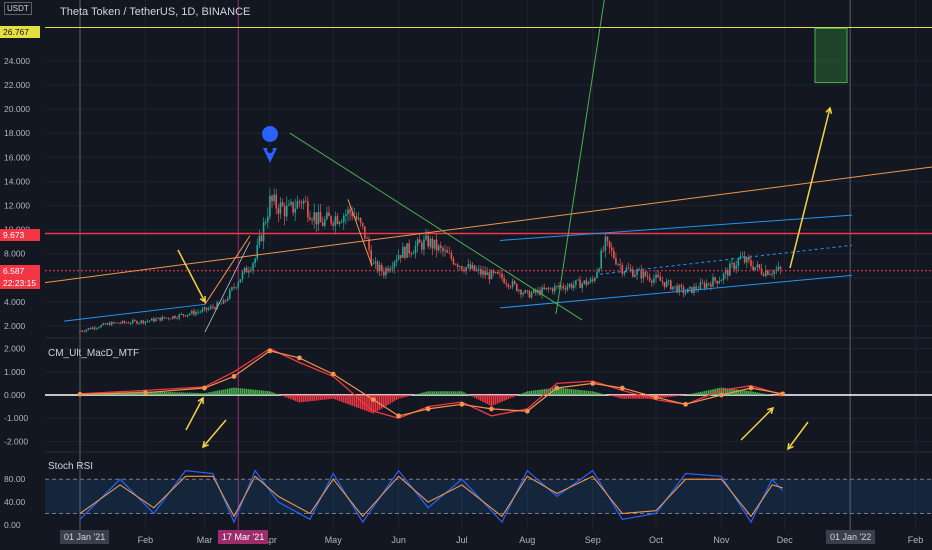  Describe the element at coordinates (676, 227) in the screenshot. I see `channel-upper` at that location.